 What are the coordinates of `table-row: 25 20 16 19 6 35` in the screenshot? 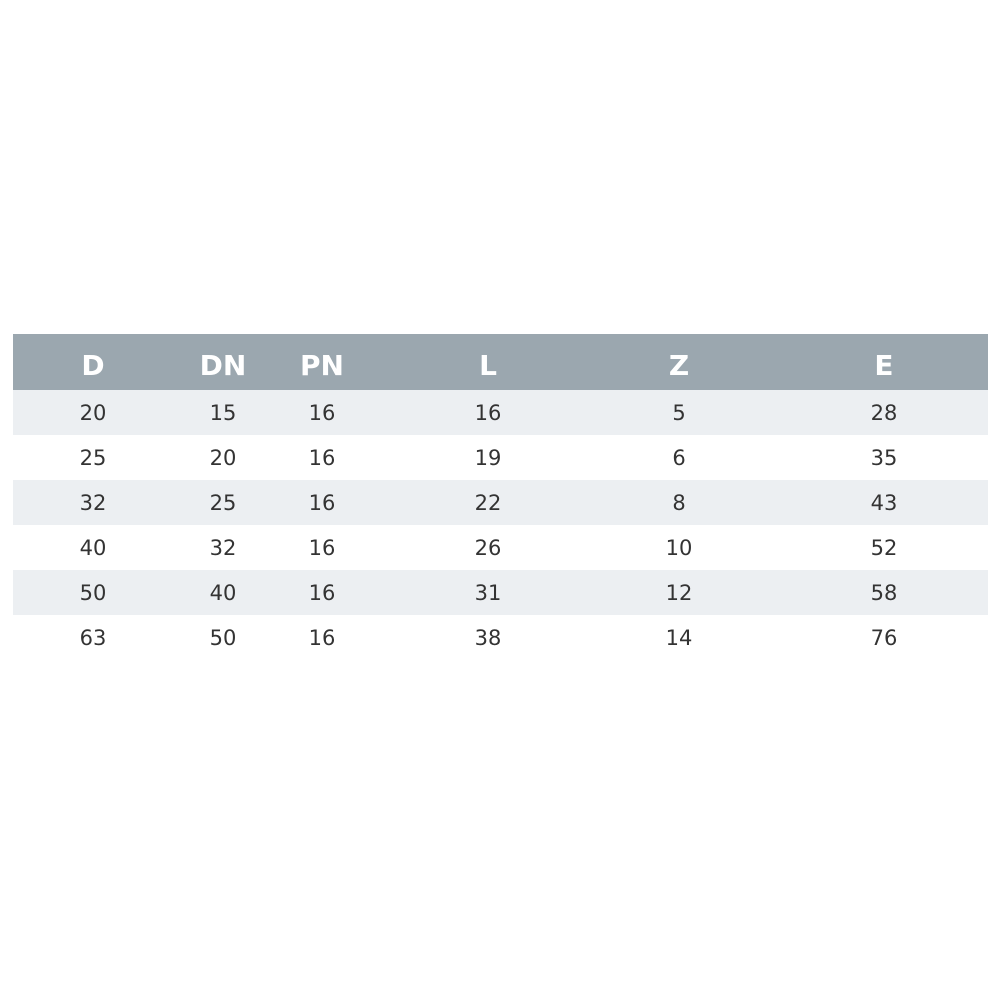 It's located at (500, 457).